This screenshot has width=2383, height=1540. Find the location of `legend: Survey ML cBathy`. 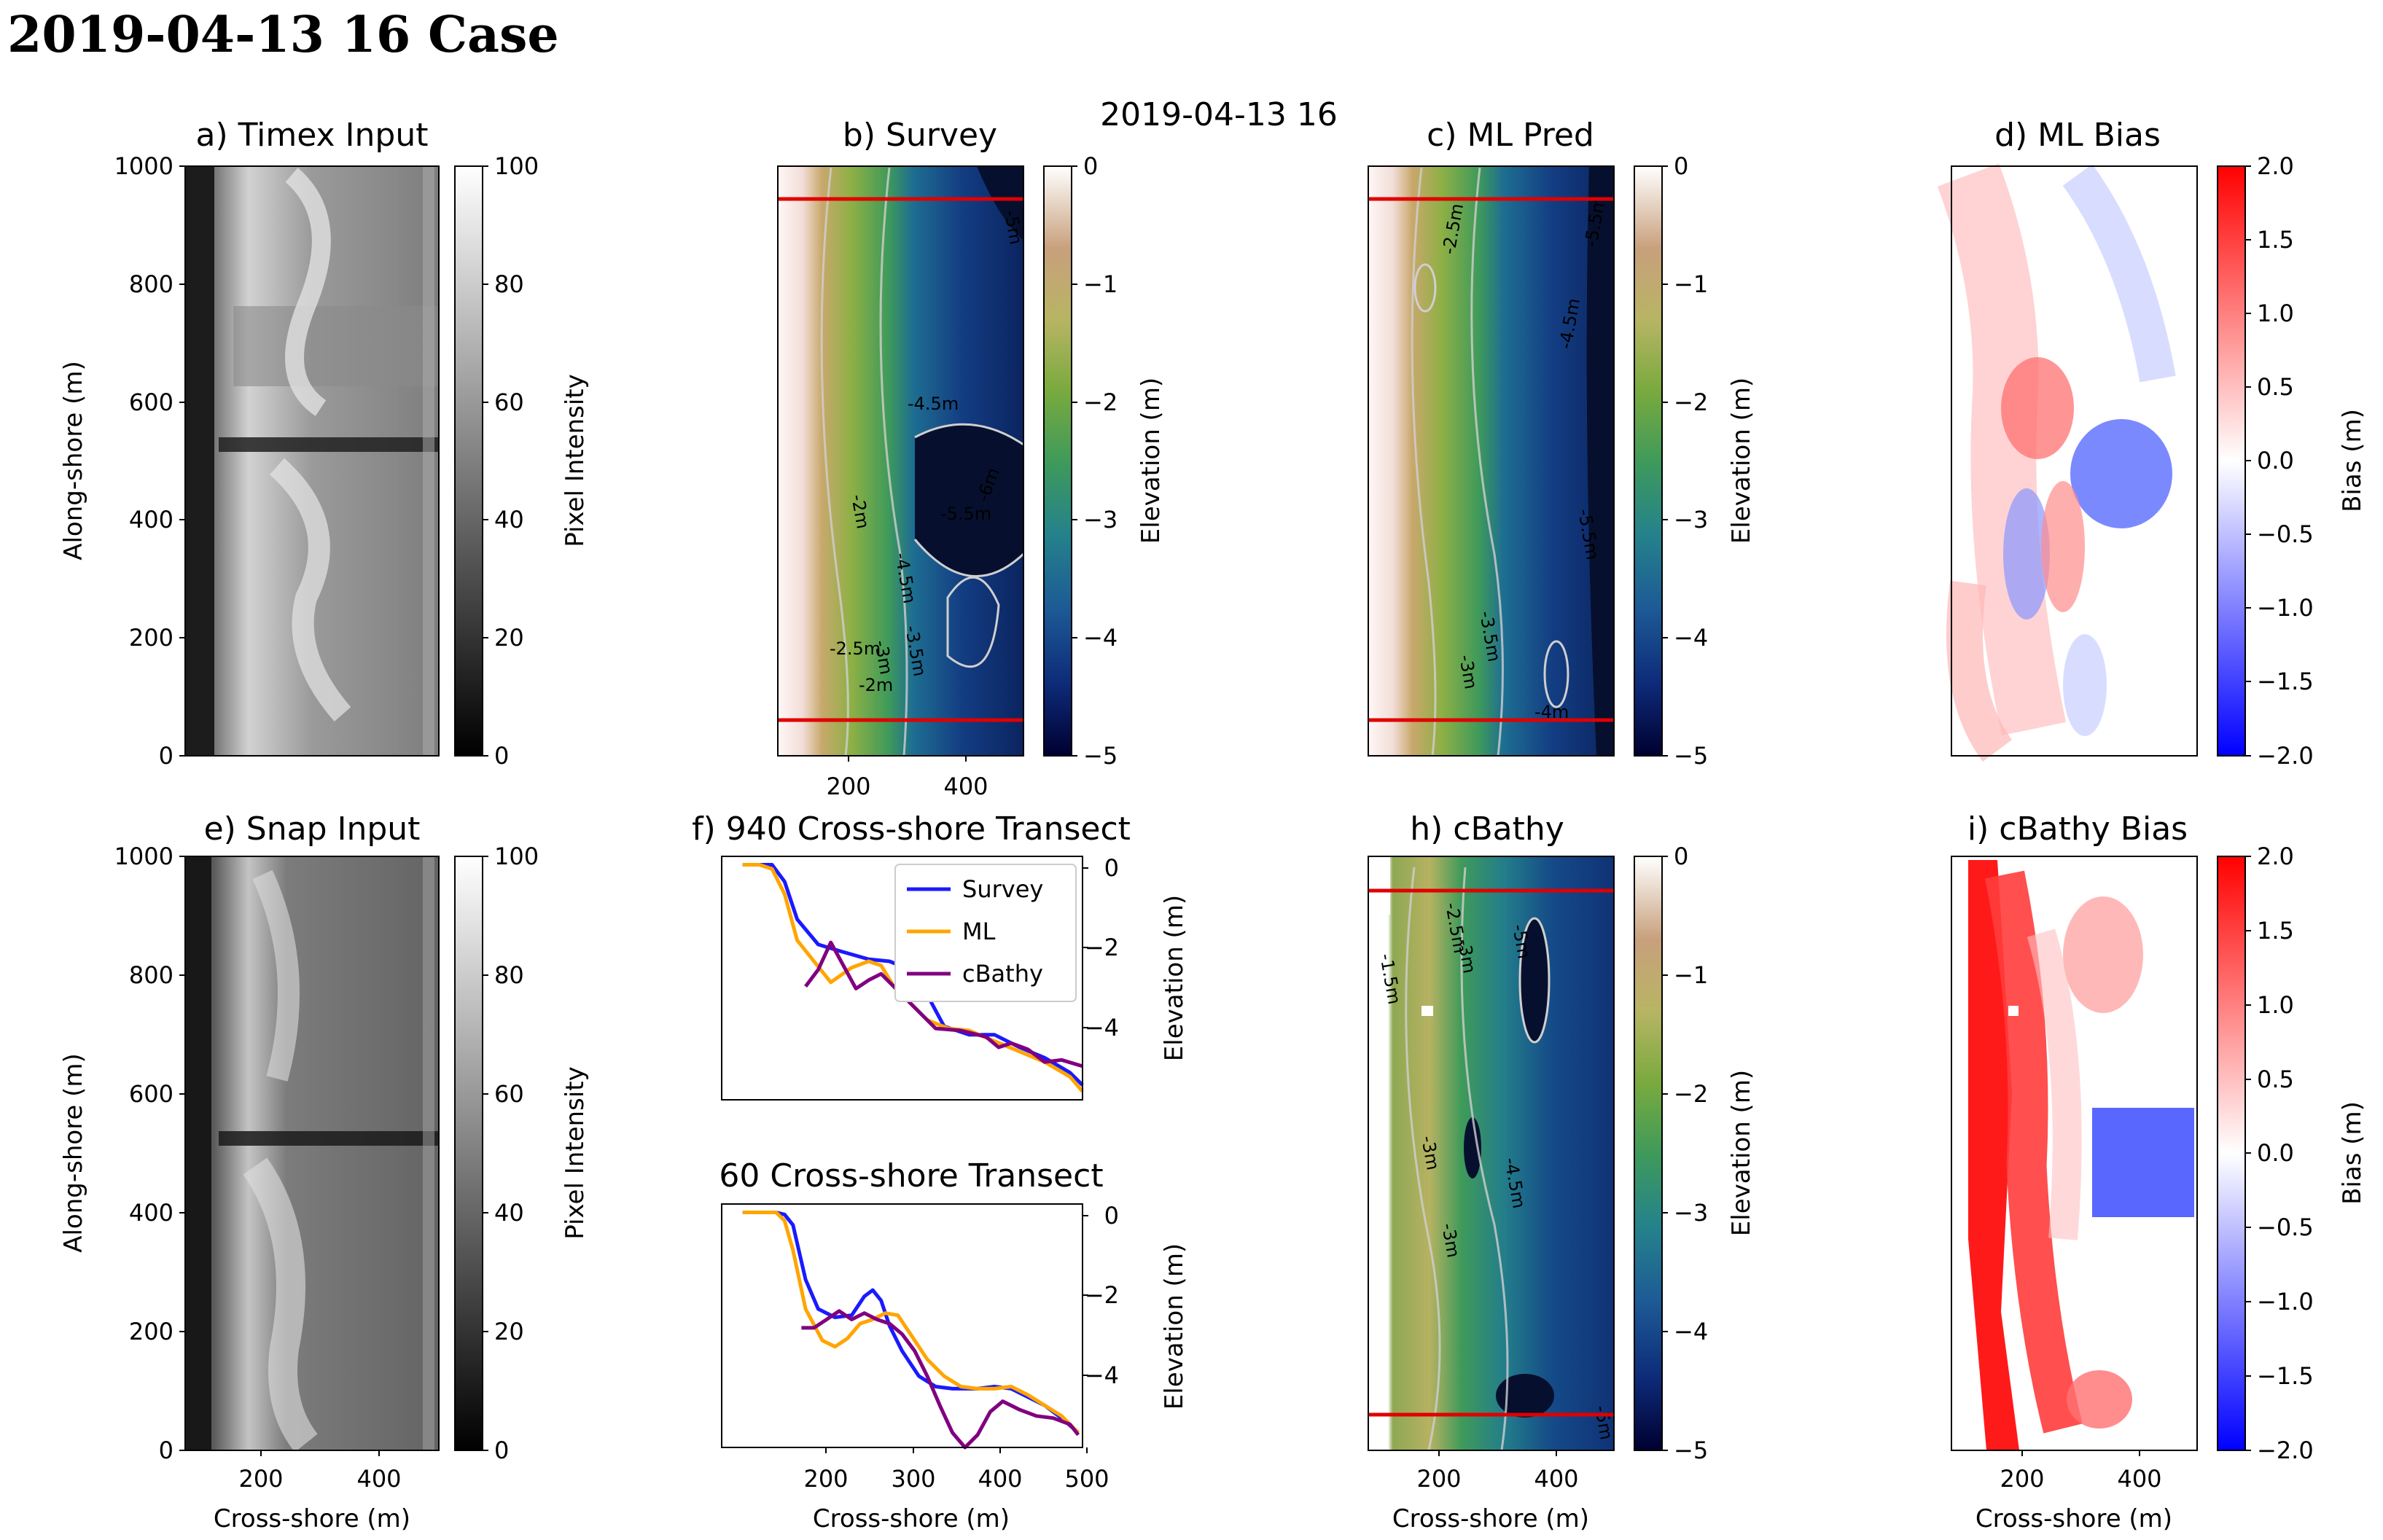

legend: Survey ML cBathy is located at coordinates (985, 933).